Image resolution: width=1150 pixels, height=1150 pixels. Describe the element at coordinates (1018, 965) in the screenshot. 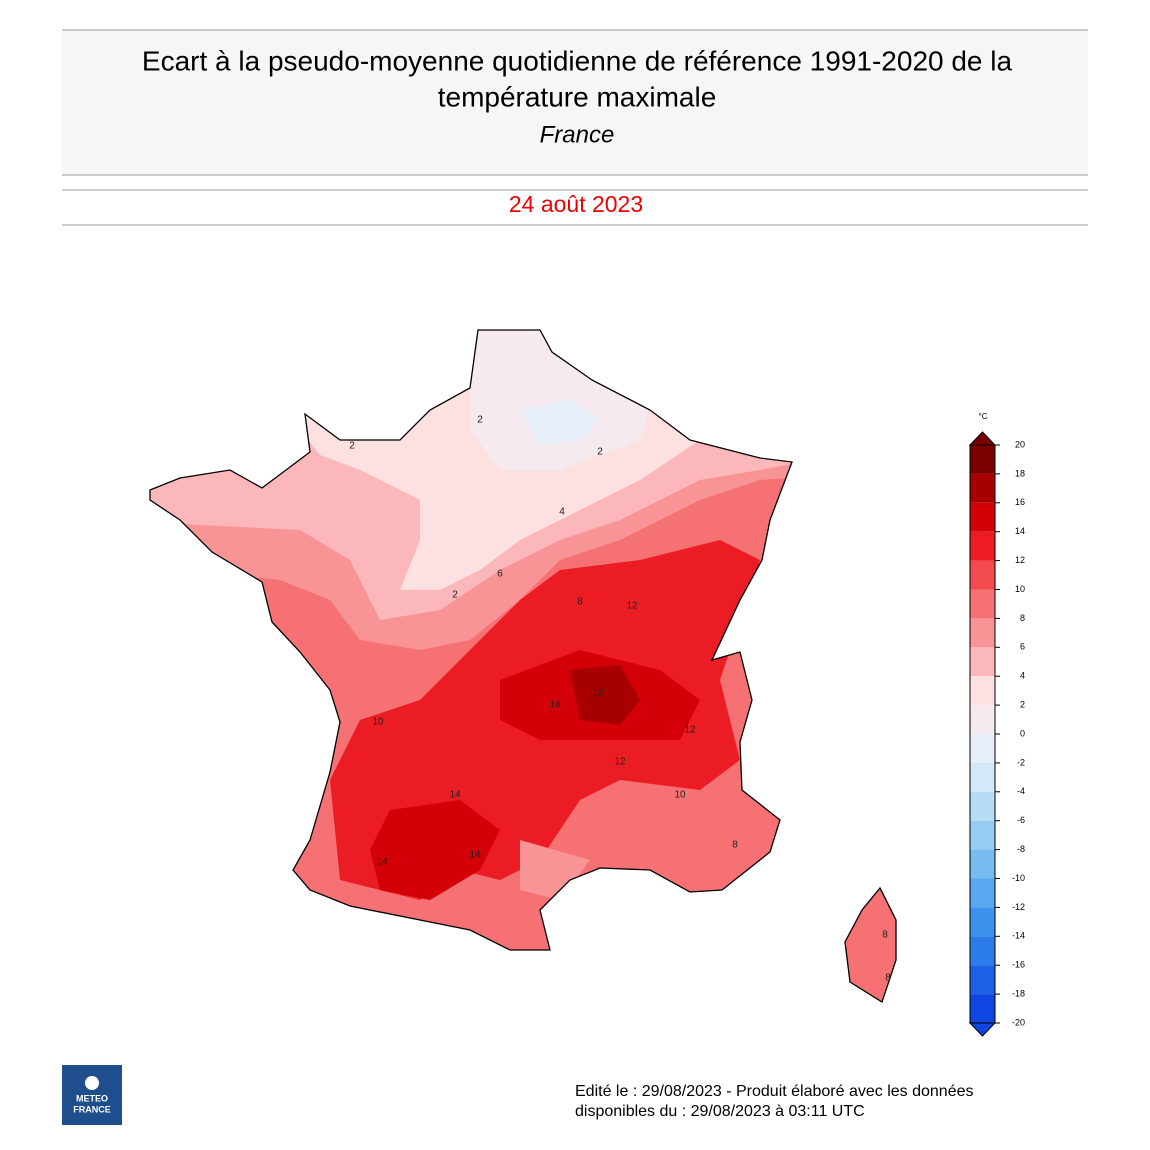

I see `colorbar-tick-label: -16` at that location.